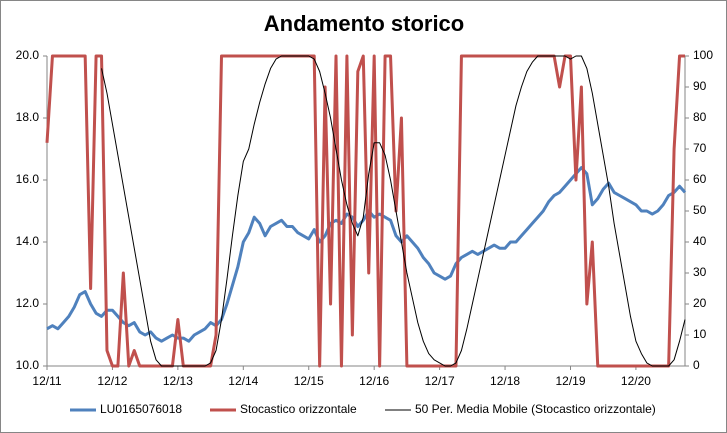  I want to click on x-tick-label: 12/17, so click(440, 381).